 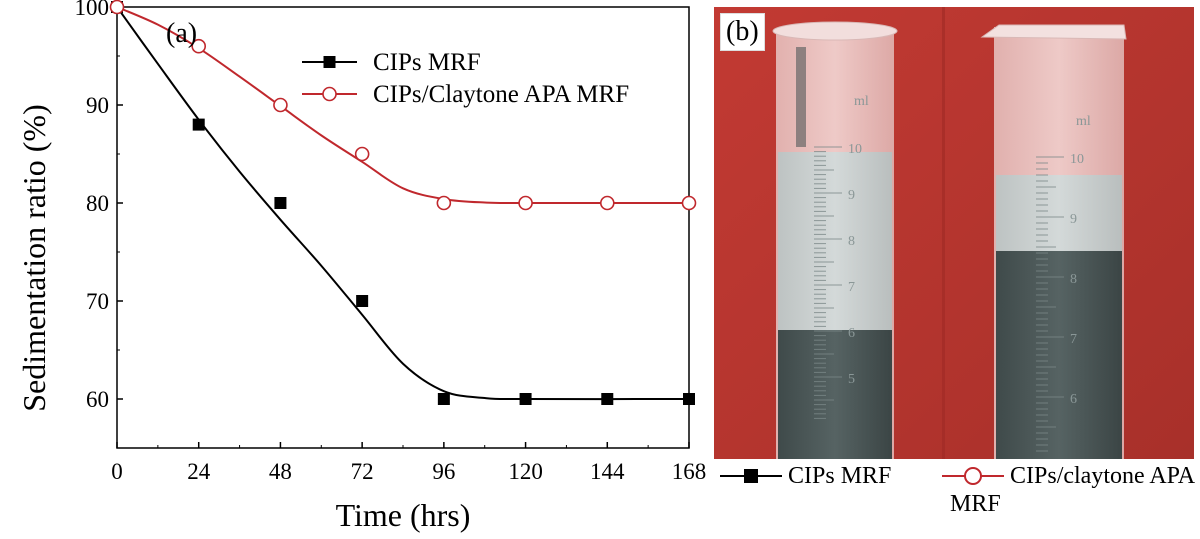 What do you see at coordinates (975, 504) in the screenshot?
I see `photo-legend-label-claytone-2: MRF` at bounding box center [975, 504].